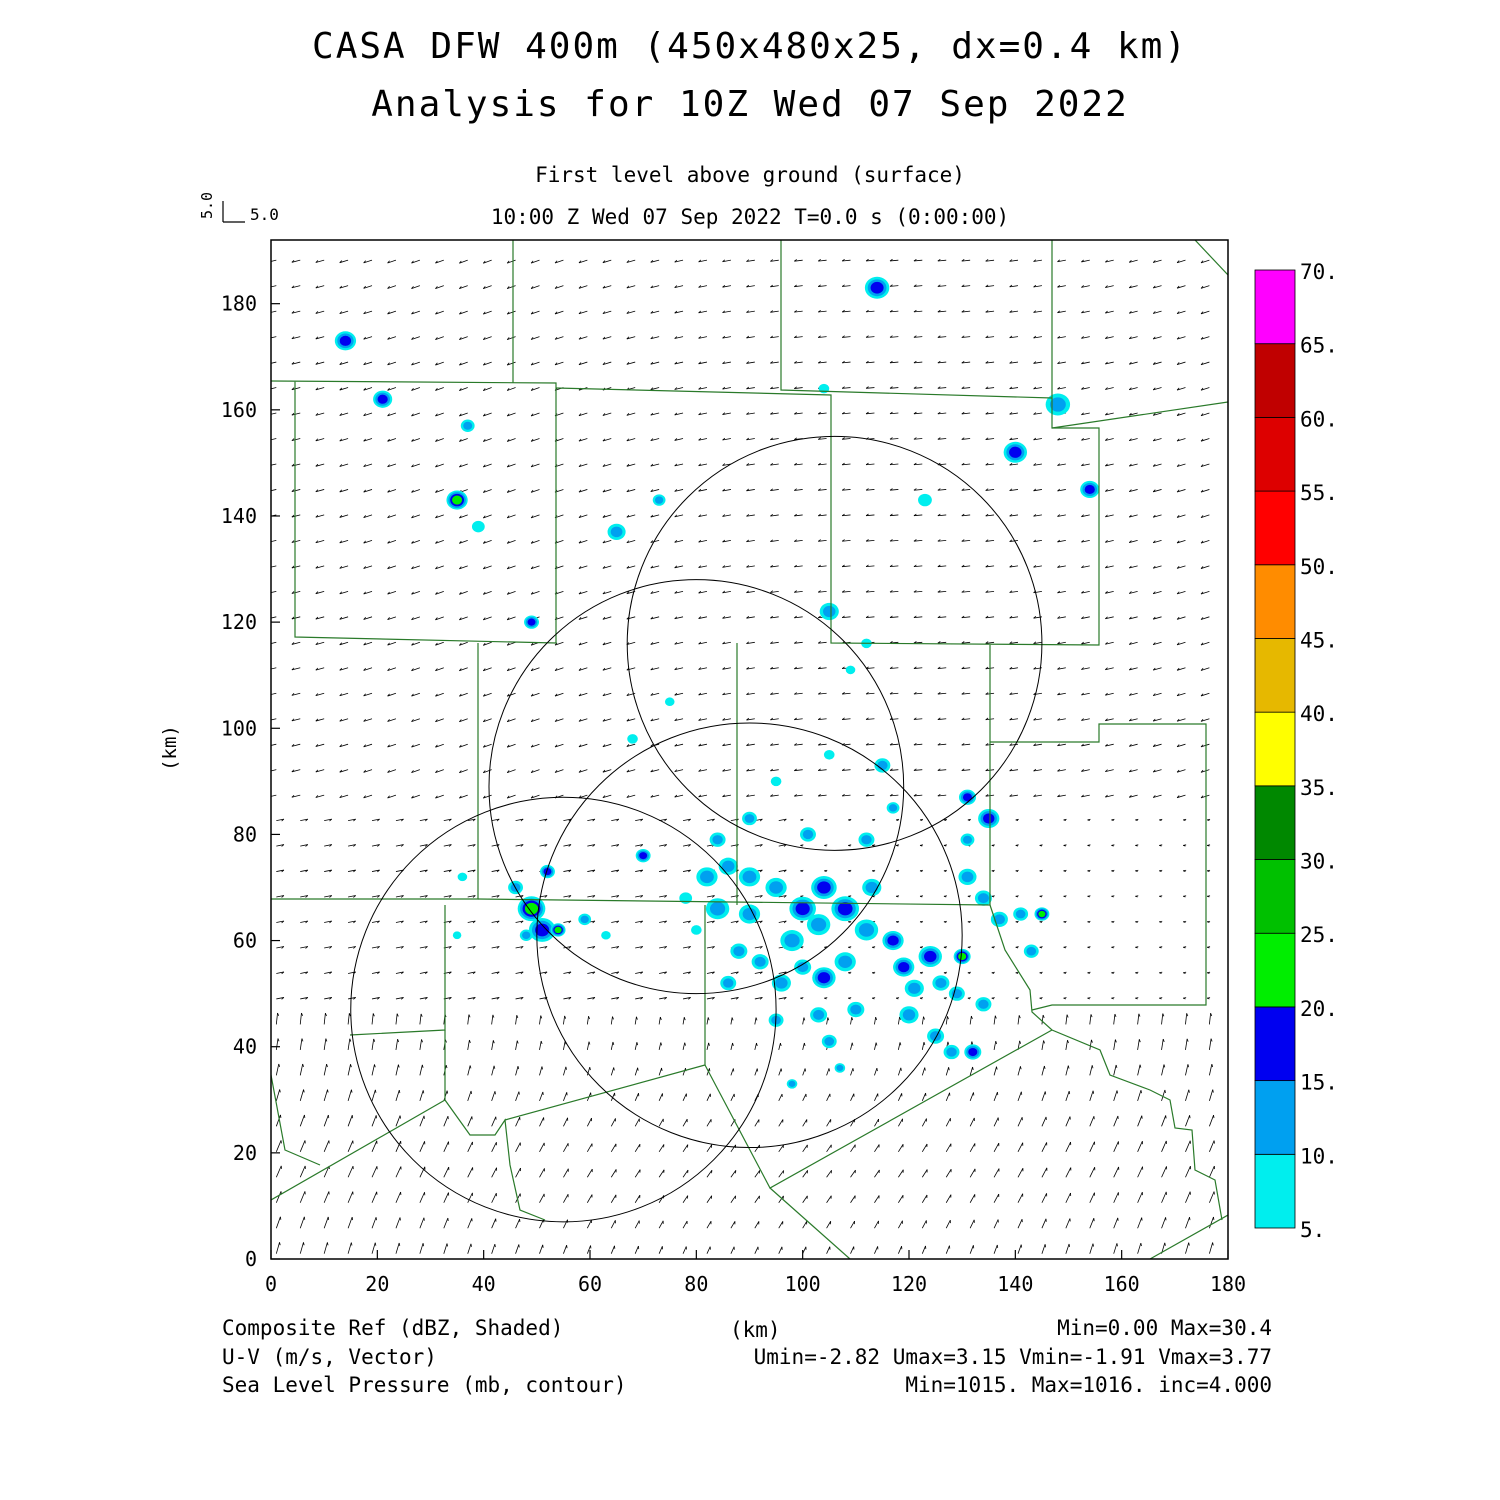  Describe the element at coordinates (1164, 1328) in the screenshot. I see `footer-field-range: Min=0.00 Max=30.4` at that location.